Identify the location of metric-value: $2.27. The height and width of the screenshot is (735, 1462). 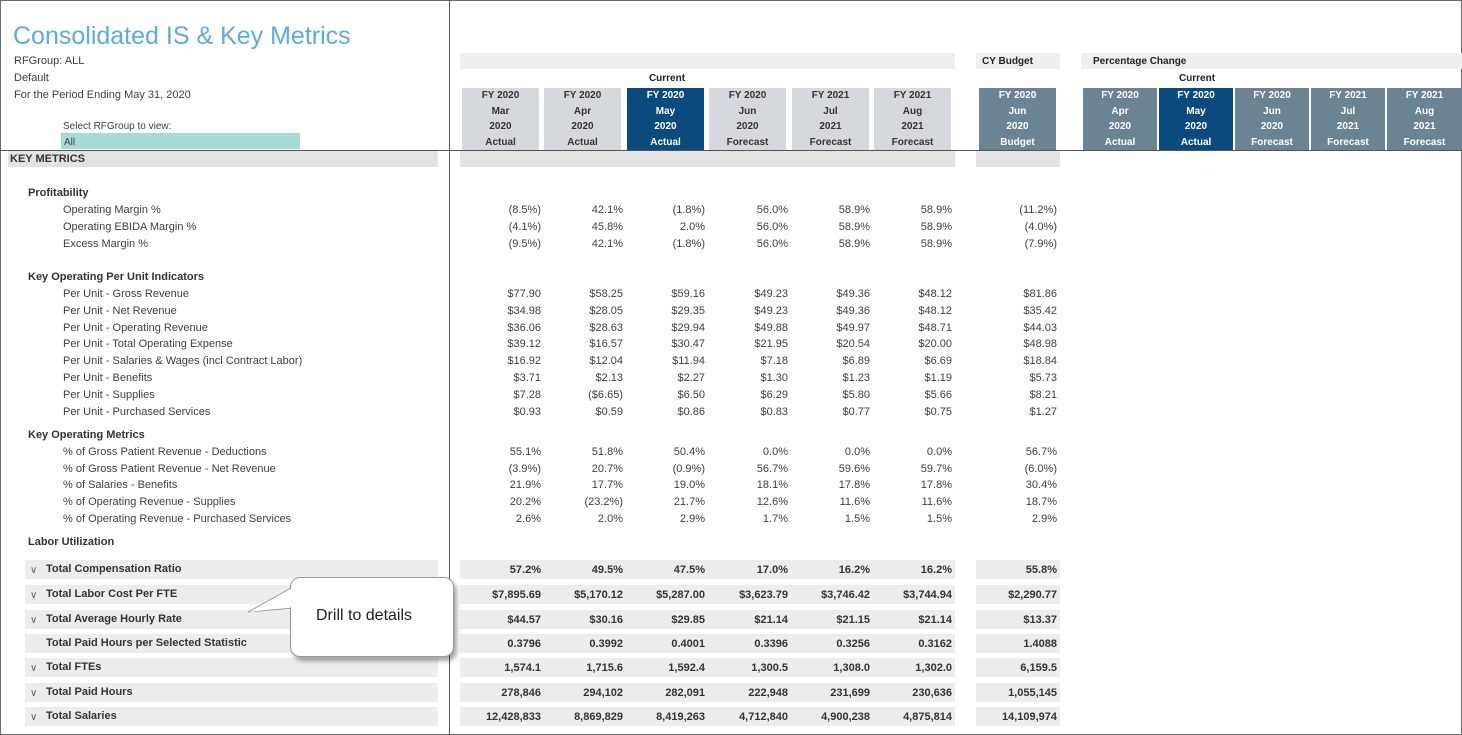
(691, 378).